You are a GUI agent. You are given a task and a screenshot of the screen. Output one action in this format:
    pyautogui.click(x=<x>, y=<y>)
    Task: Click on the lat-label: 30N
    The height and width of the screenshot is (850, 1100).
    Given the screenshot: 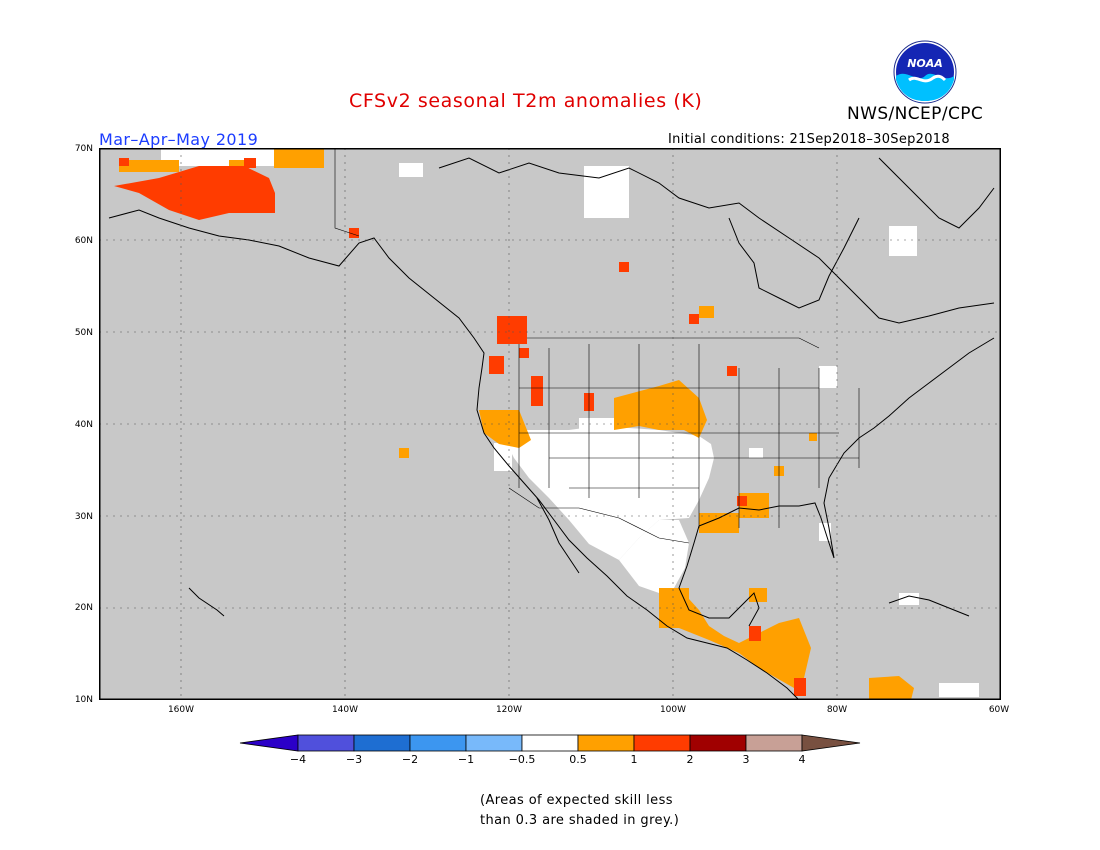 What is the action you would take?
    pyautogui.click(x=83, y=517)
    